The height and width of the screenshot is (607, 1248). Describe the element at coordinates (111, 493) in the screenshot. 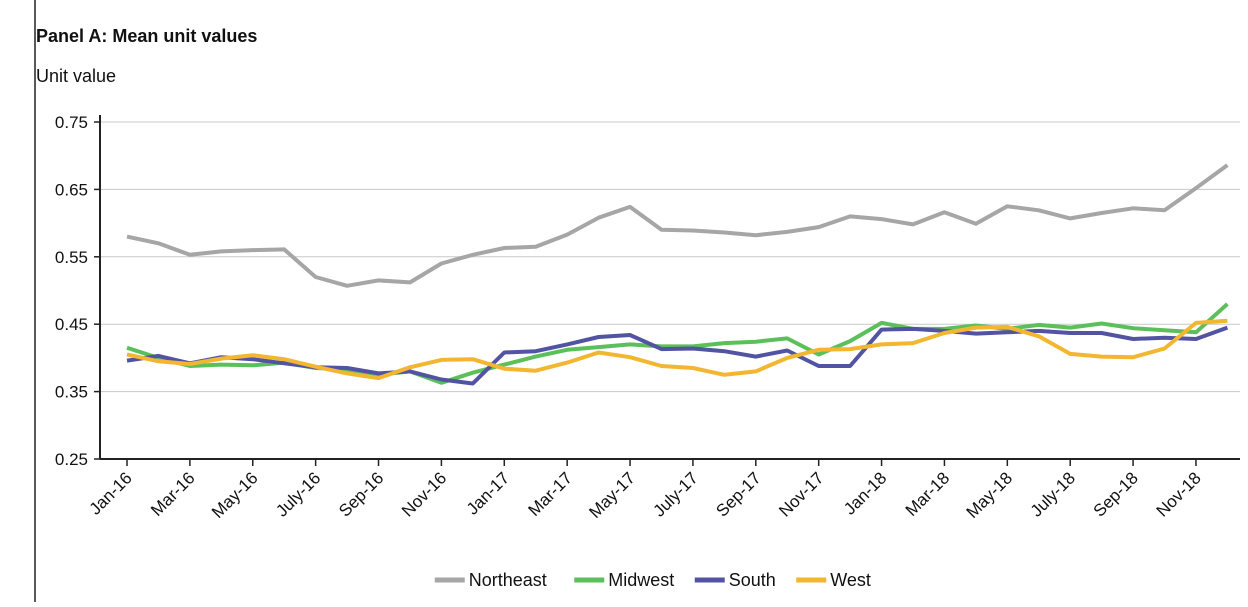

I see `x-tick-label: Jan-16` at that location.